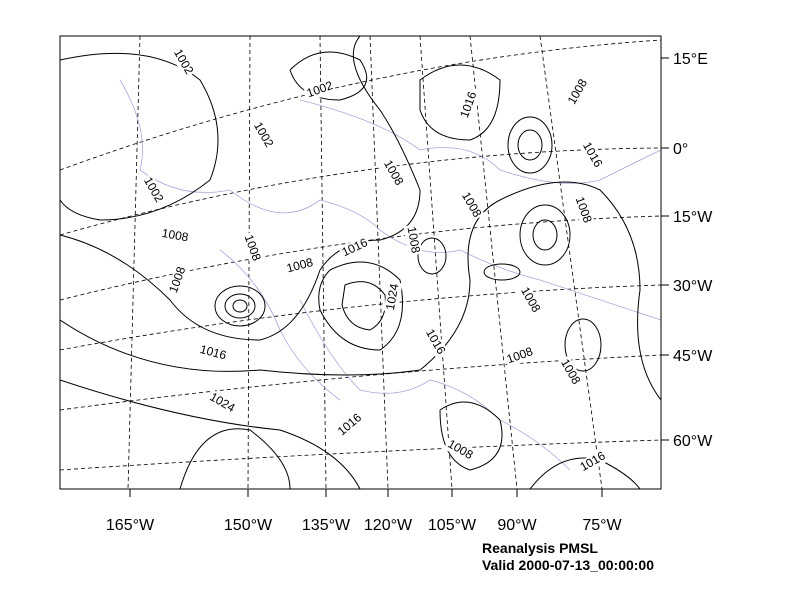  What do you see at coordinates (693, 286) in the screenshot?
I see `lat-label: 30°W` at bounding box center [693, 286].